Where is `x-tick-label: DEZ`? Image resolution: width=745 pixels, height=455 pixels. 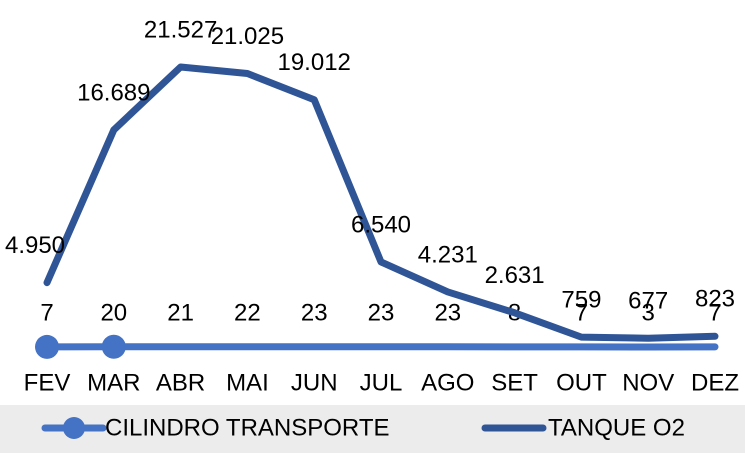 x-tick-label: DEZ is located at coordinates (715, 382).